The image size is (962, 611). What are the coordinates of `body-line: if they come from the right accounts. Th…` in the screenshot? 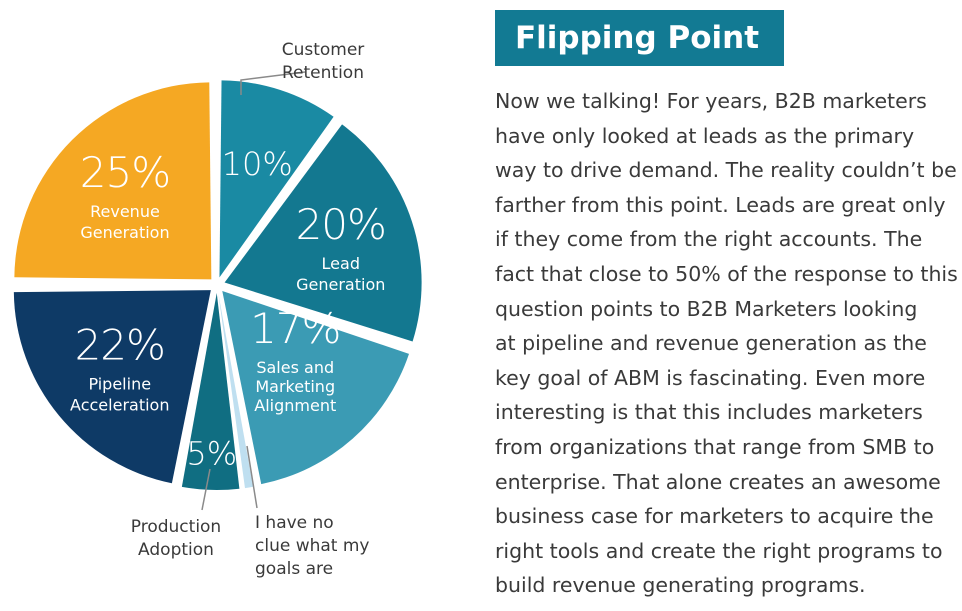 It's located at (709, 239).